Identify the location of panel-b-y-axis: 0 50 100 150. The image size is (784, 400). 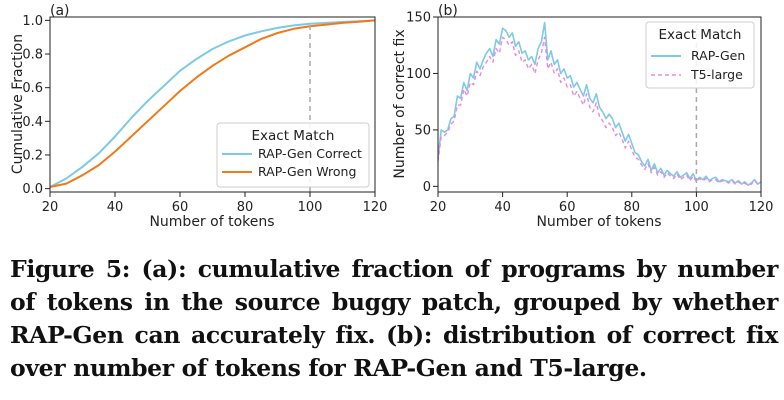
(422, 103).